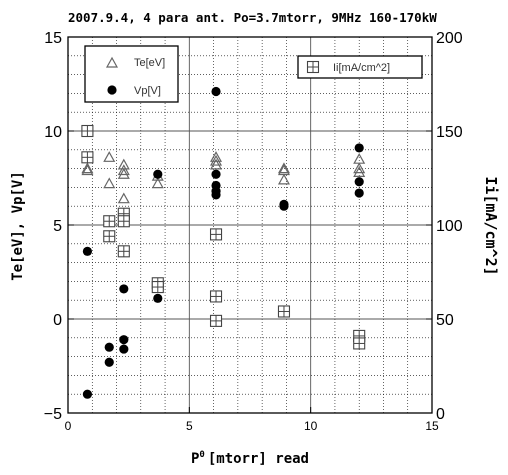  Describe the element at coordinates (53, 132) in the screenshot. I see `y-left-tick-label: 10` at that location.